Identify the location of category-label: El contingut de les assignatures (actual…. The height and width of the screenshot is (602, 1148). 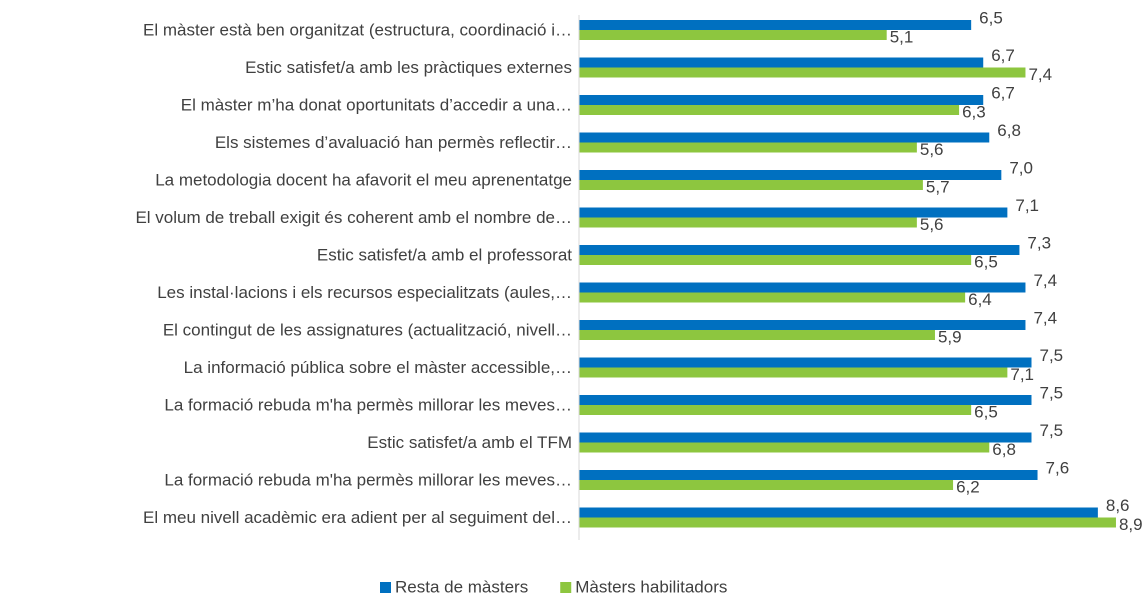
(367, 329).